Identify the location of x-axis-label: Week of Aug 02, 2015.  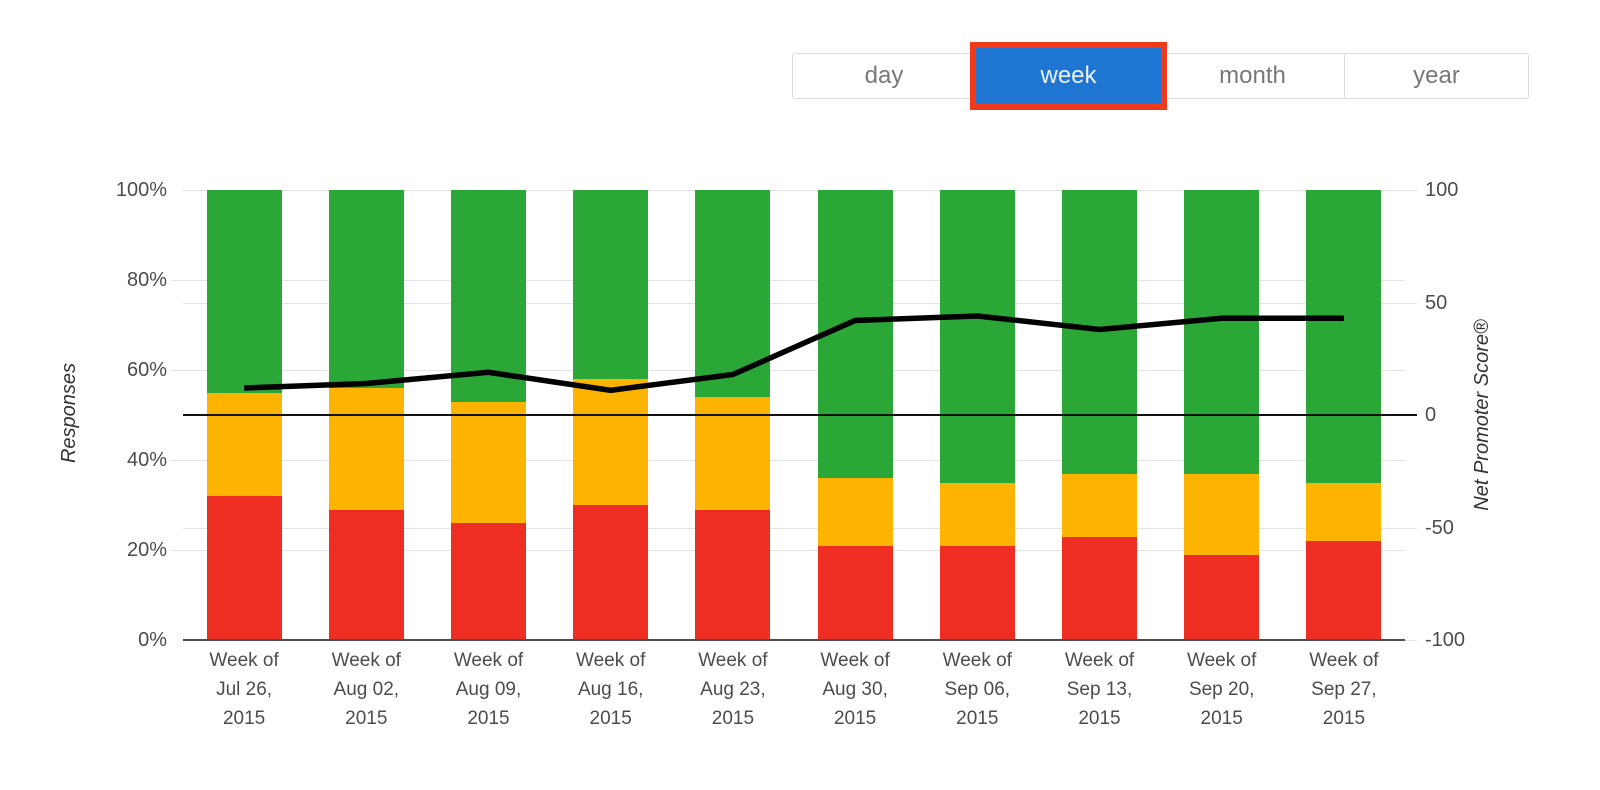
(366, 689).